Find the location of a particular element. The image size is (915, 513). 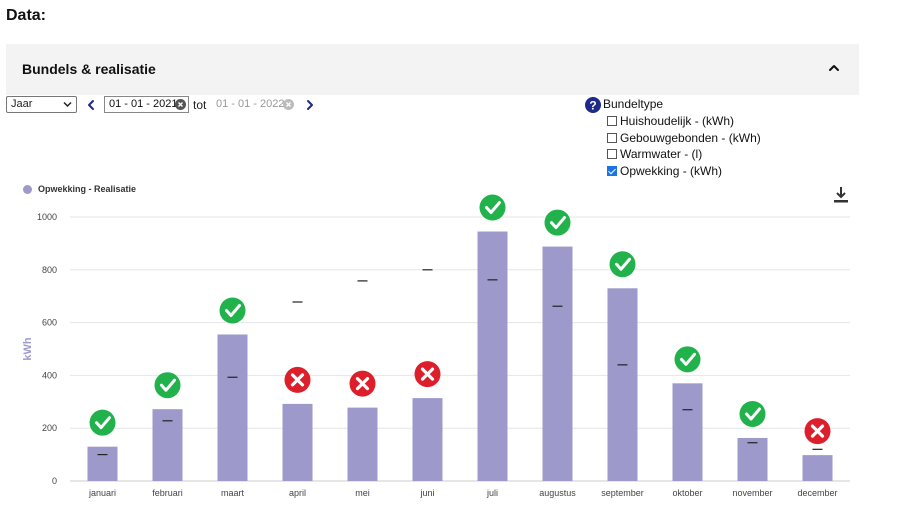

download-icon is located at coordinates (841, 195).